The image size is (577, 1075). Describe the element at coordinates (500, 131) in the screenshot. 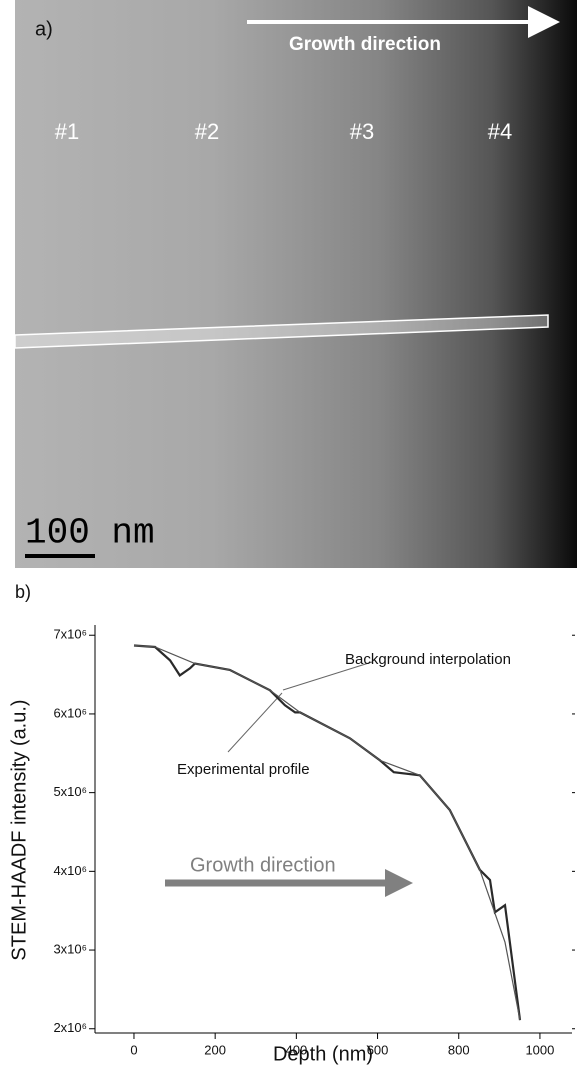

I see `region-label: #4` at that location.